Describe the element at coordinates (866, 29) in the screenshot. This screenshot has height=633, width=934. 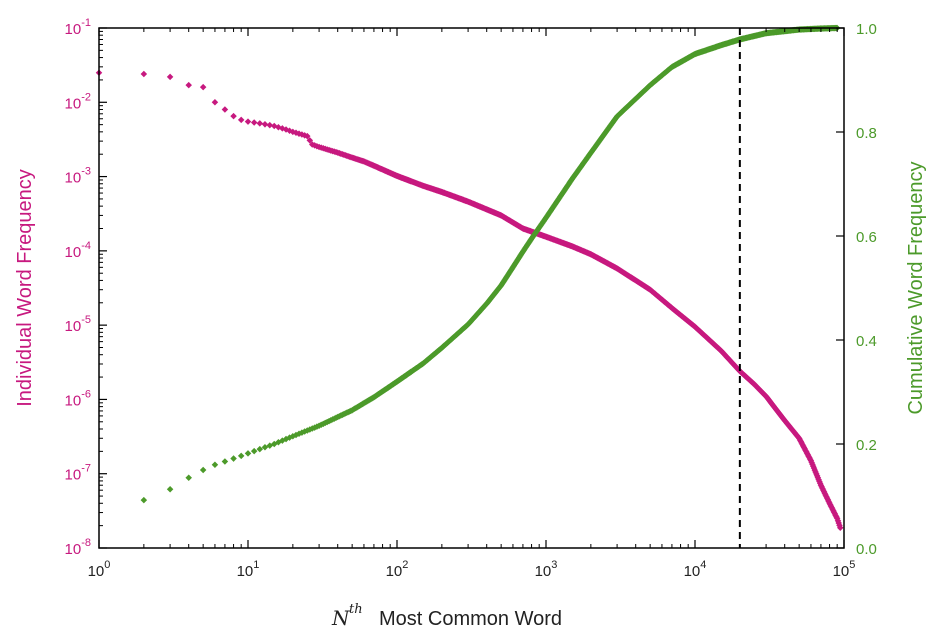
I see `y-right-tick-label: 1.0` at that location.